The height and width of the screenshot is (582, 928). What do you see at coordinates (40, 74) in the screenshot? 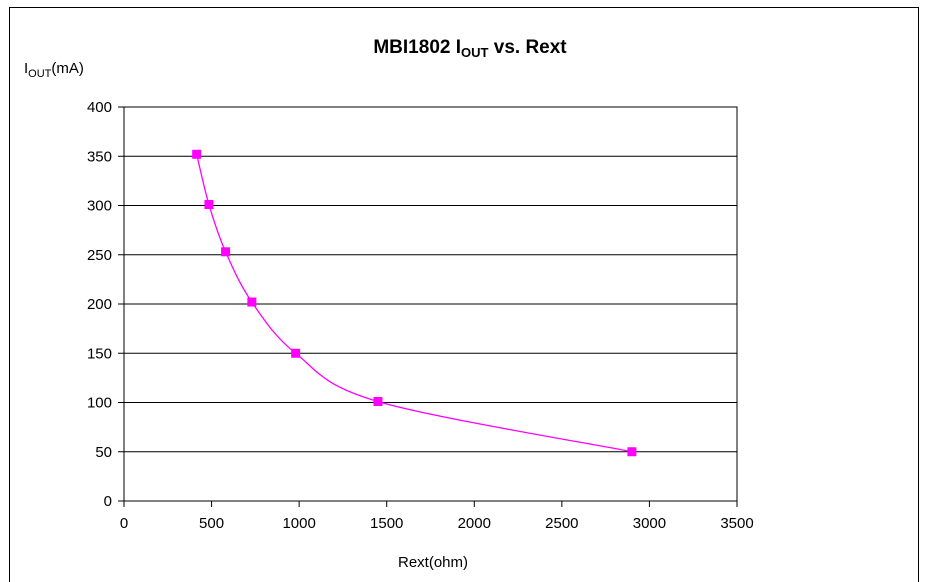
I see `y-axis-title-subscript: OUT` at bounding box center [40, 74].